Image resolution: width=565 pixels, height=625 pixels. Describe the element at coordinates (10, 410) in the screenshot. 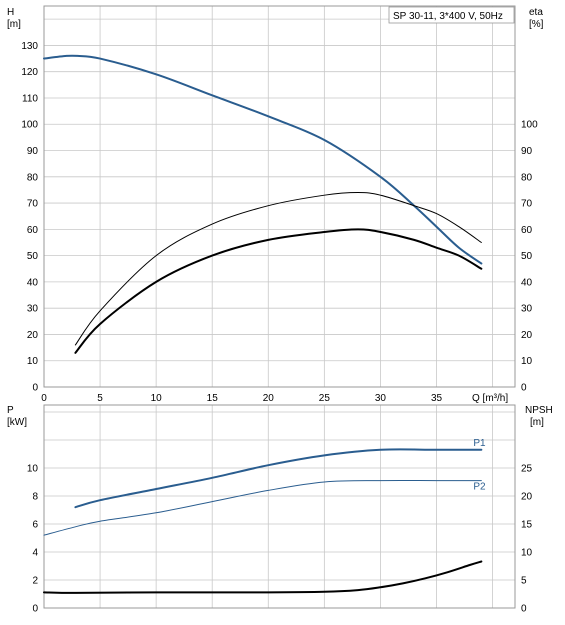

I see `power-axis-label: P` at that location.